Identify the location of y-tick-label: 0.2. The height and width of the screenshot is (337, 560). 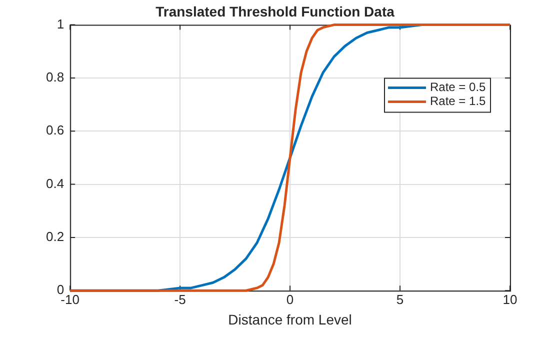
(55, 236).